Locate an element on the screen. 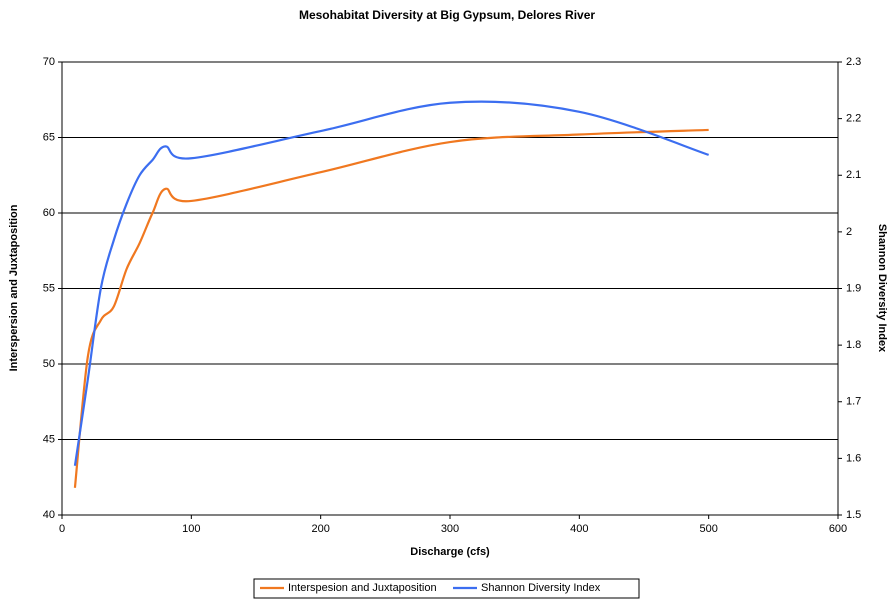 The width and height of the screenshot is (894, 600). y2-tick-label: 2.3 is located at coordinates (853, 62).